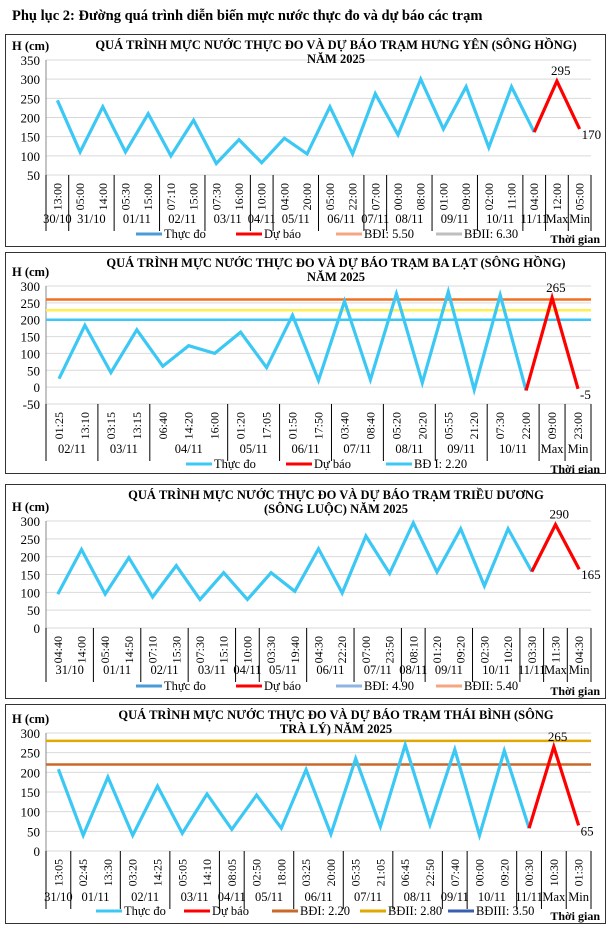 The height and width of the screenshot is (928, 611). Describe the element at coordinates (409, 449) in the screenshot. I see `x-group-label: 08/11` at that location.